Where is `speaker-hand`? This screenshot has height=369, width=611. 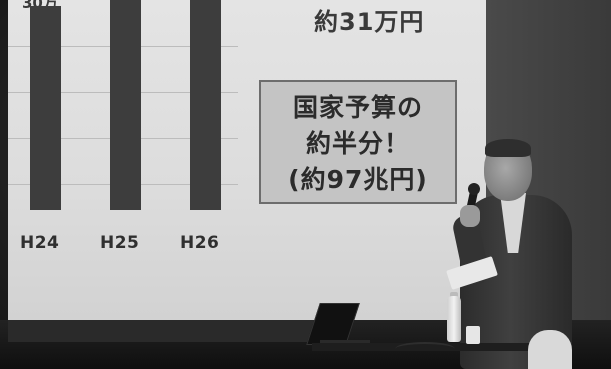
speaker-hand is located at coordinates (470, 216).